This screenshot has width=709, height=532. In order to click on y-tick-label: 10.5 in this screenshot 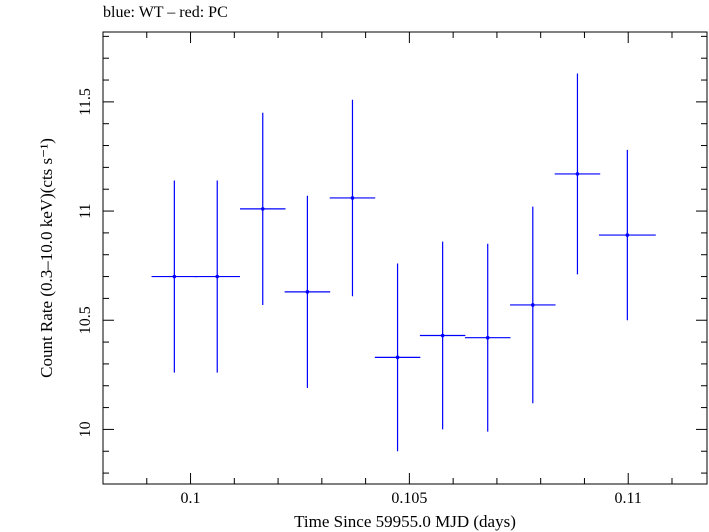, I will do `click(85, 320)`.